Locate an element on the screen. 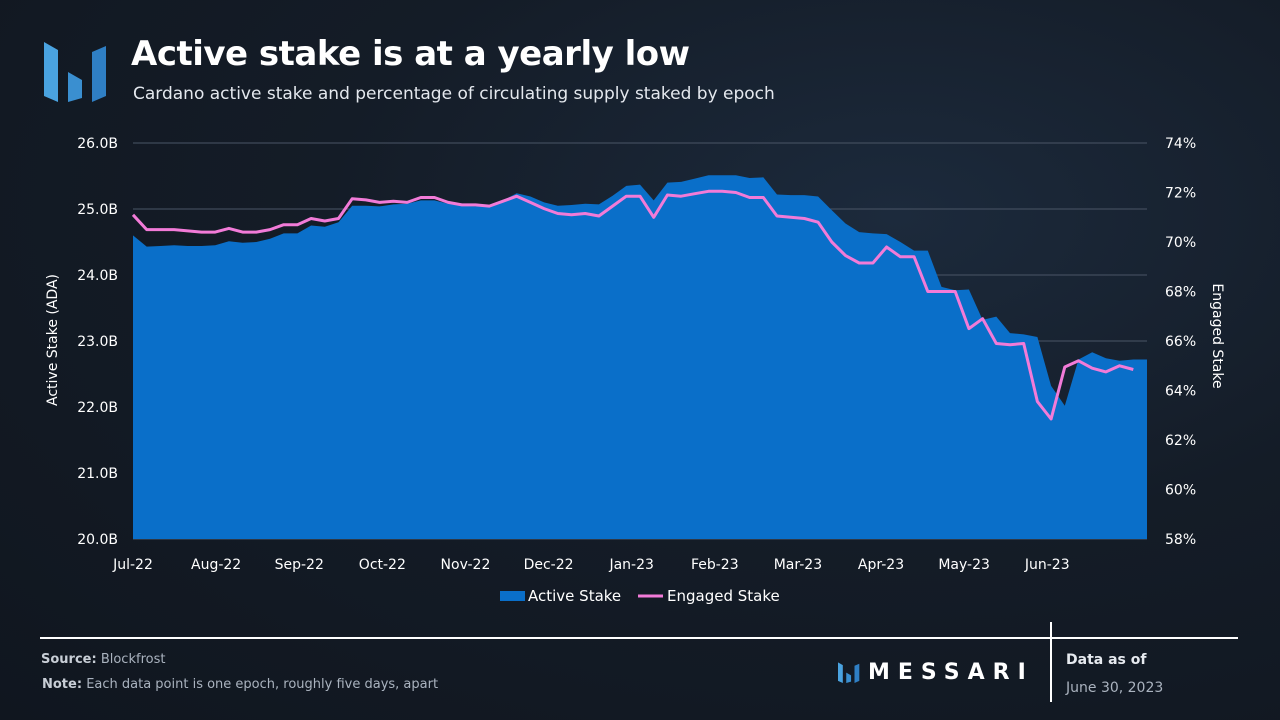  left-axis-ticks: 20.0B 21.0B 22.0B 23.0B 24.0B 25.0B 26.0B is located at coordinates (97, 342).